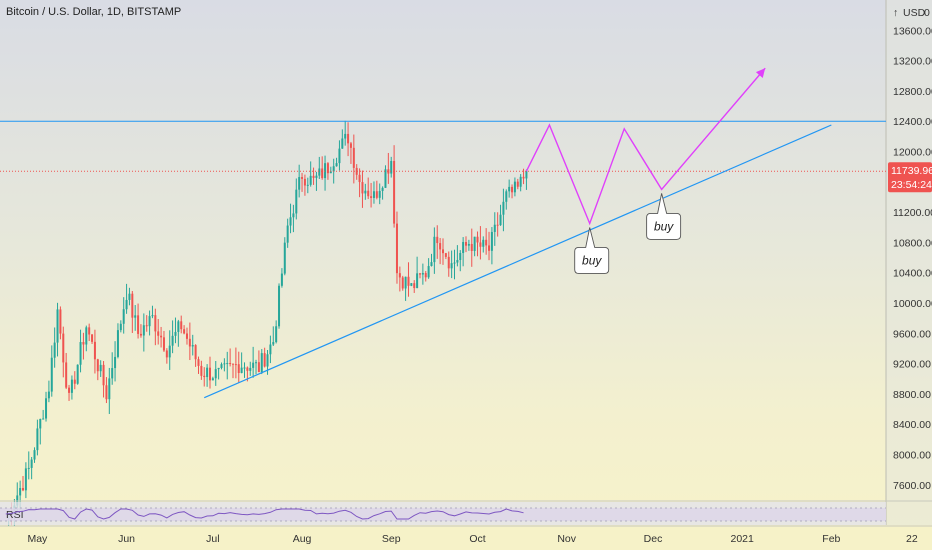 Image resolution: width=932 pixels, height=550 pixels. Describe the element at coordinates (466, 538) in the screenshot. I see `time-axis` at that location.